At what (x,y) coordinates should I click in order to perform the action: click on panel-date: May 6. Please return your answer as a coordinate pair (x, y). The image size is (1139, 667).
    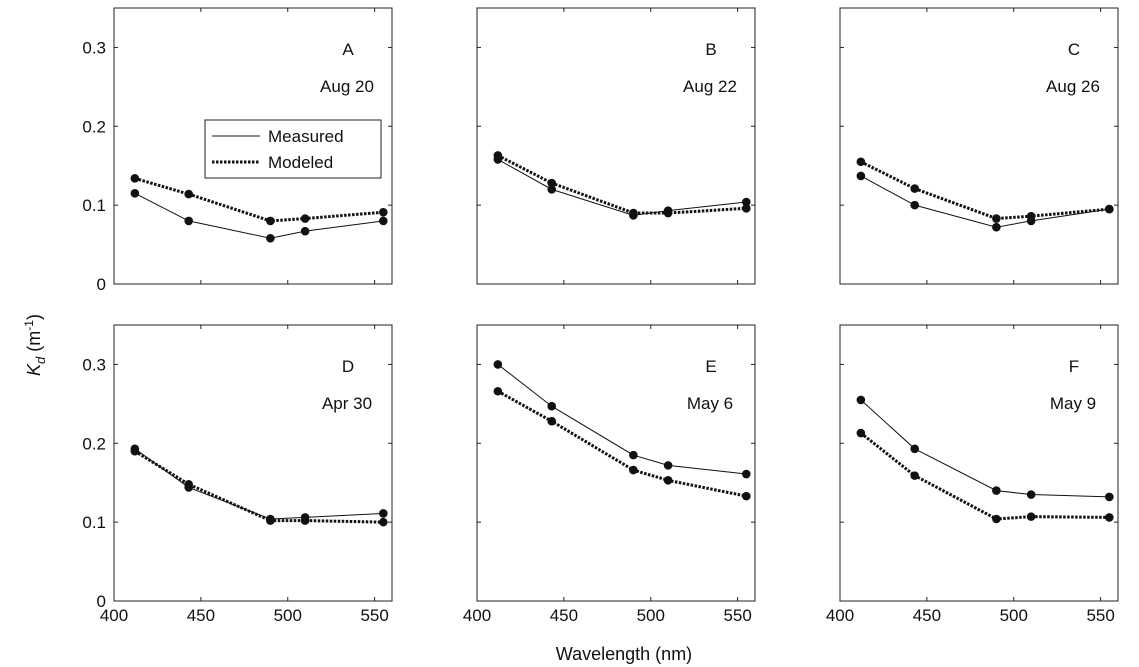
    Looking at the image, I should click on (710, 403).